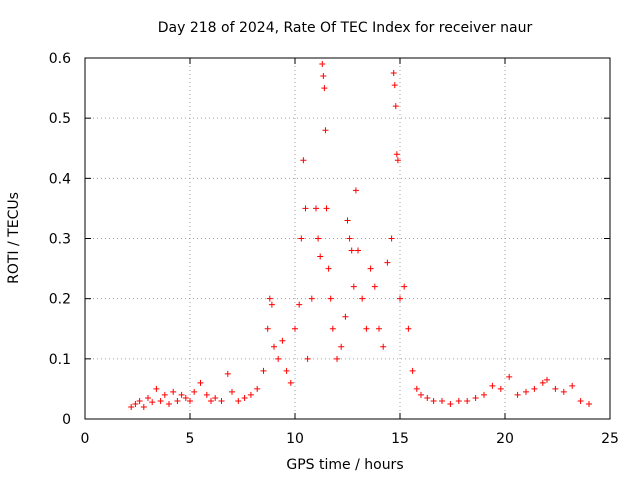 The image size is (640, 480). Describe the element at coordinates (60, 179) in the screenshot. I see `y-tick-label: 0.4` at that location.